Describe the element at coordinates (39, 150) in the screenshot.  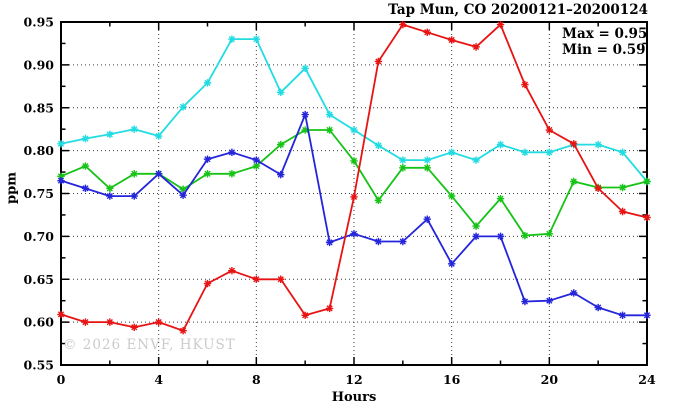
I see `y-tick-label: 0.80` at that location.